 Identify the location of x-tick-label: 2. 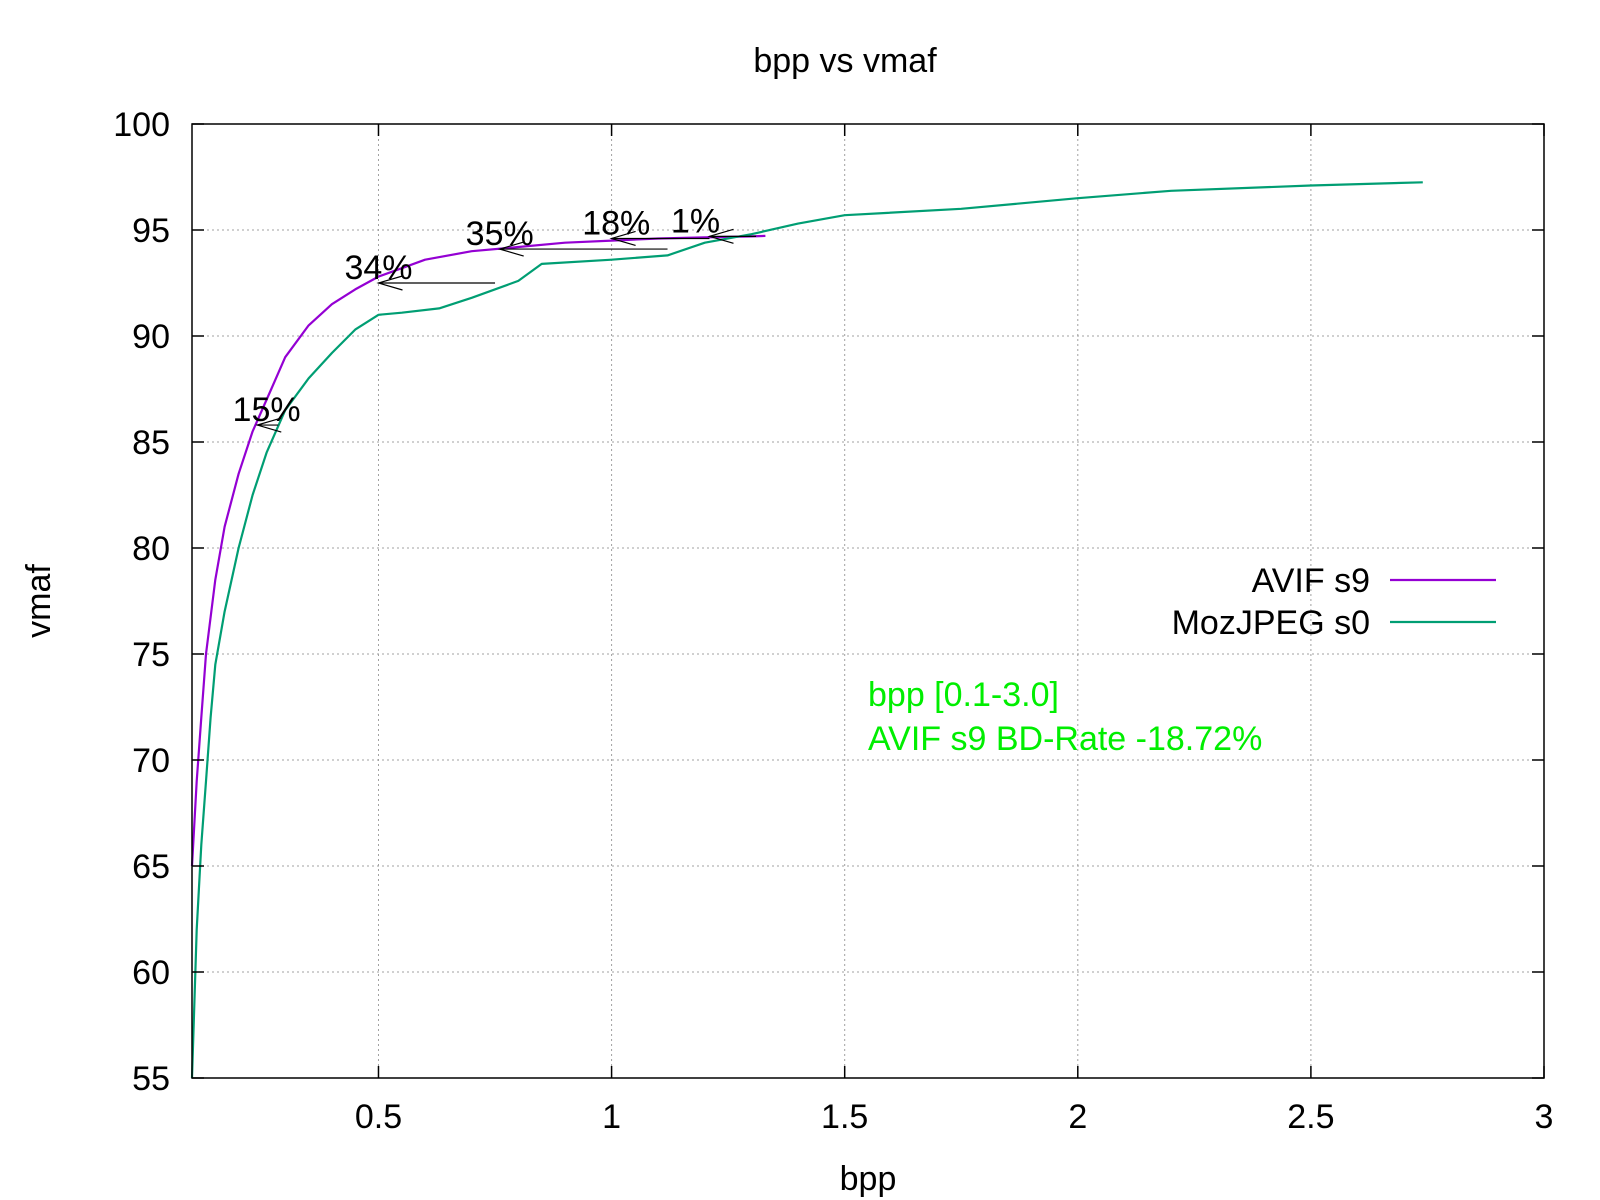
(1077, 1117).